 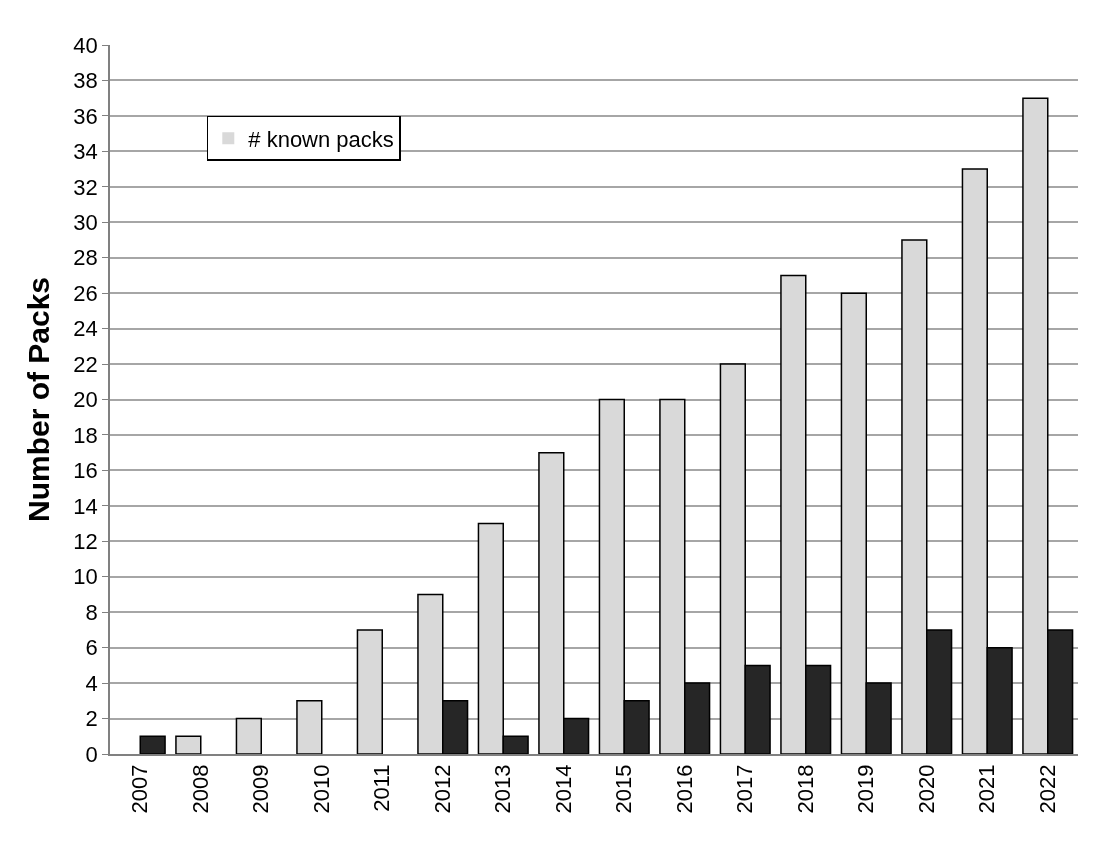 What do you see at coordinates (85, 45) in the screenshot?
I see `y-tick-label: 40` at bounding box center [85, 45].